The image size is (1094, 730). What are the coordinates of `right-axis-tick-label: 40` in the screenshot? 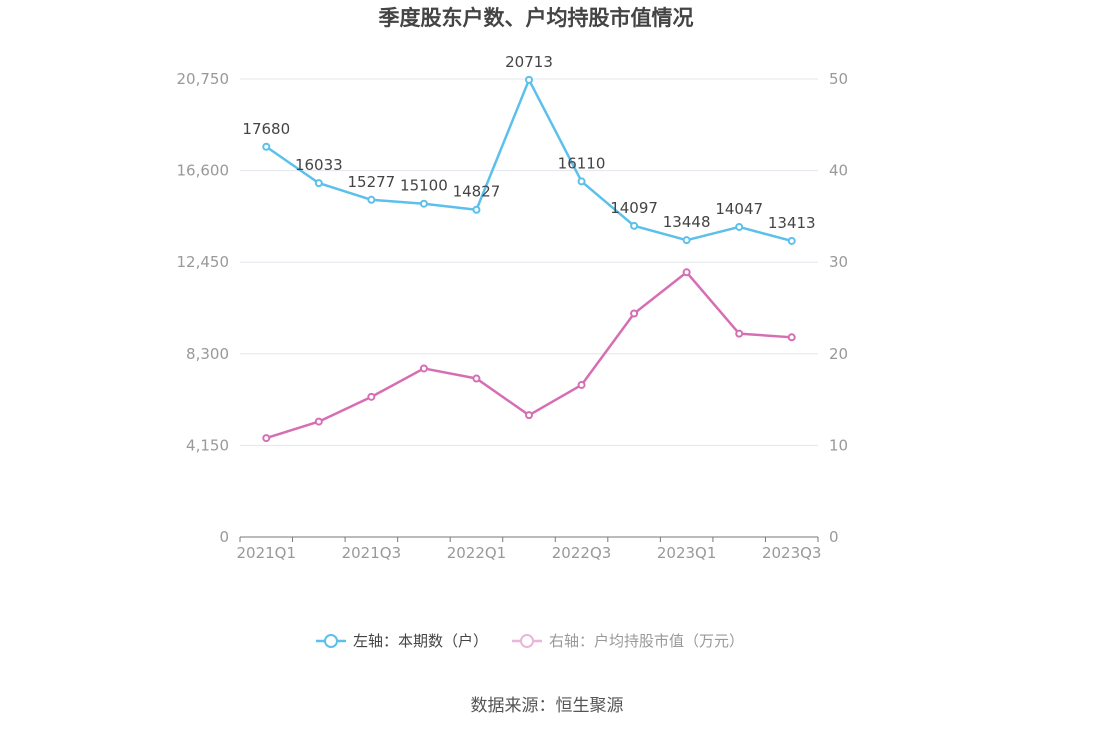 It's located at (838, 171).